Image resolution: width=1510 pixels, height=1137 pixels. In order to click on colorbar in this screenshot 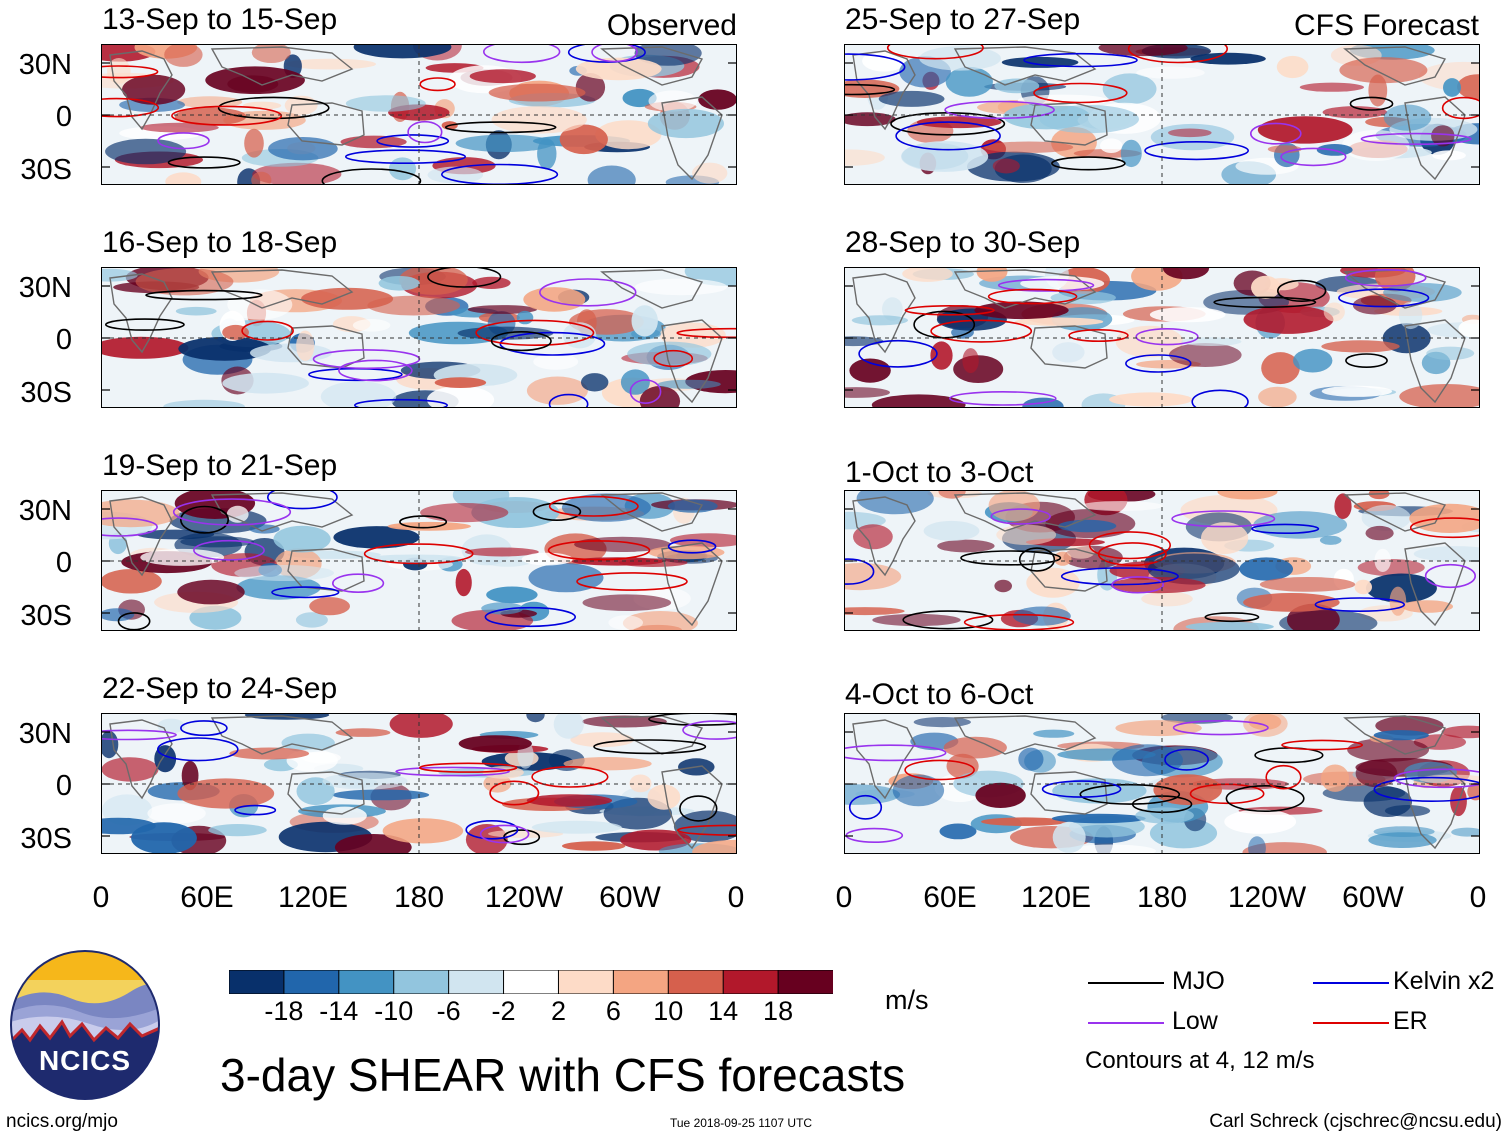, I will do `click(531, 982)`.